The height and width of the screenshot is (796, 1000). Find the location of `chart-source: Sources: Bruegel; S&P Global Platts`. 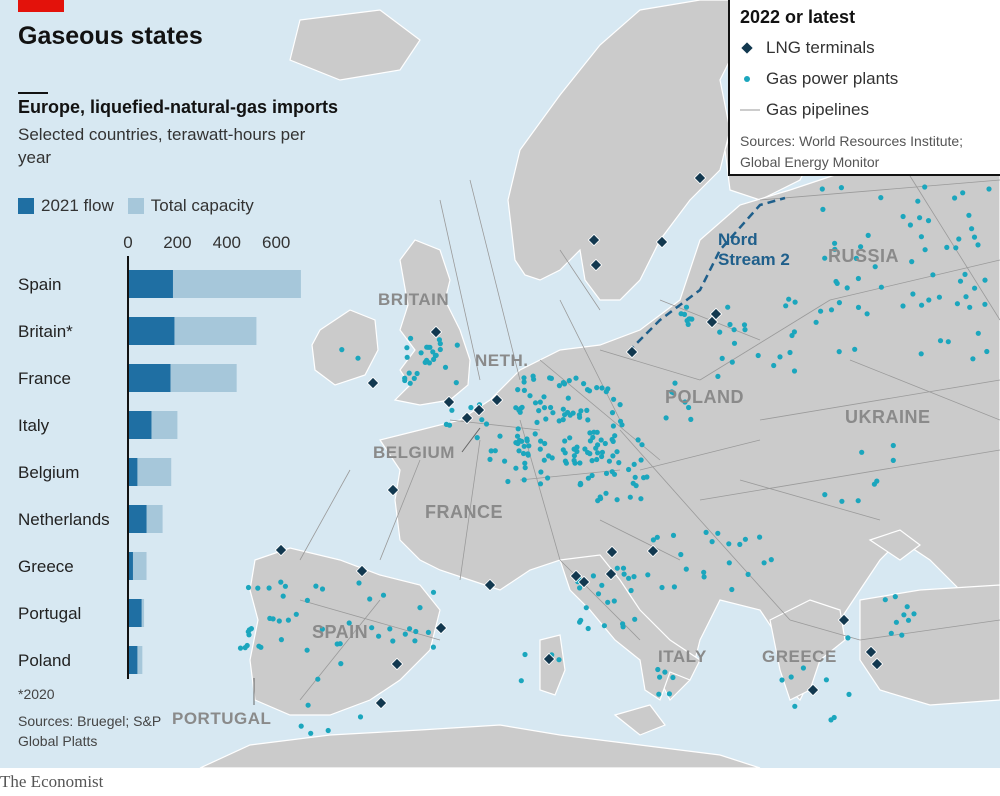

chart-source: Sources: Bruegel; S&P Global Platts is located at coordinates (89, 731).